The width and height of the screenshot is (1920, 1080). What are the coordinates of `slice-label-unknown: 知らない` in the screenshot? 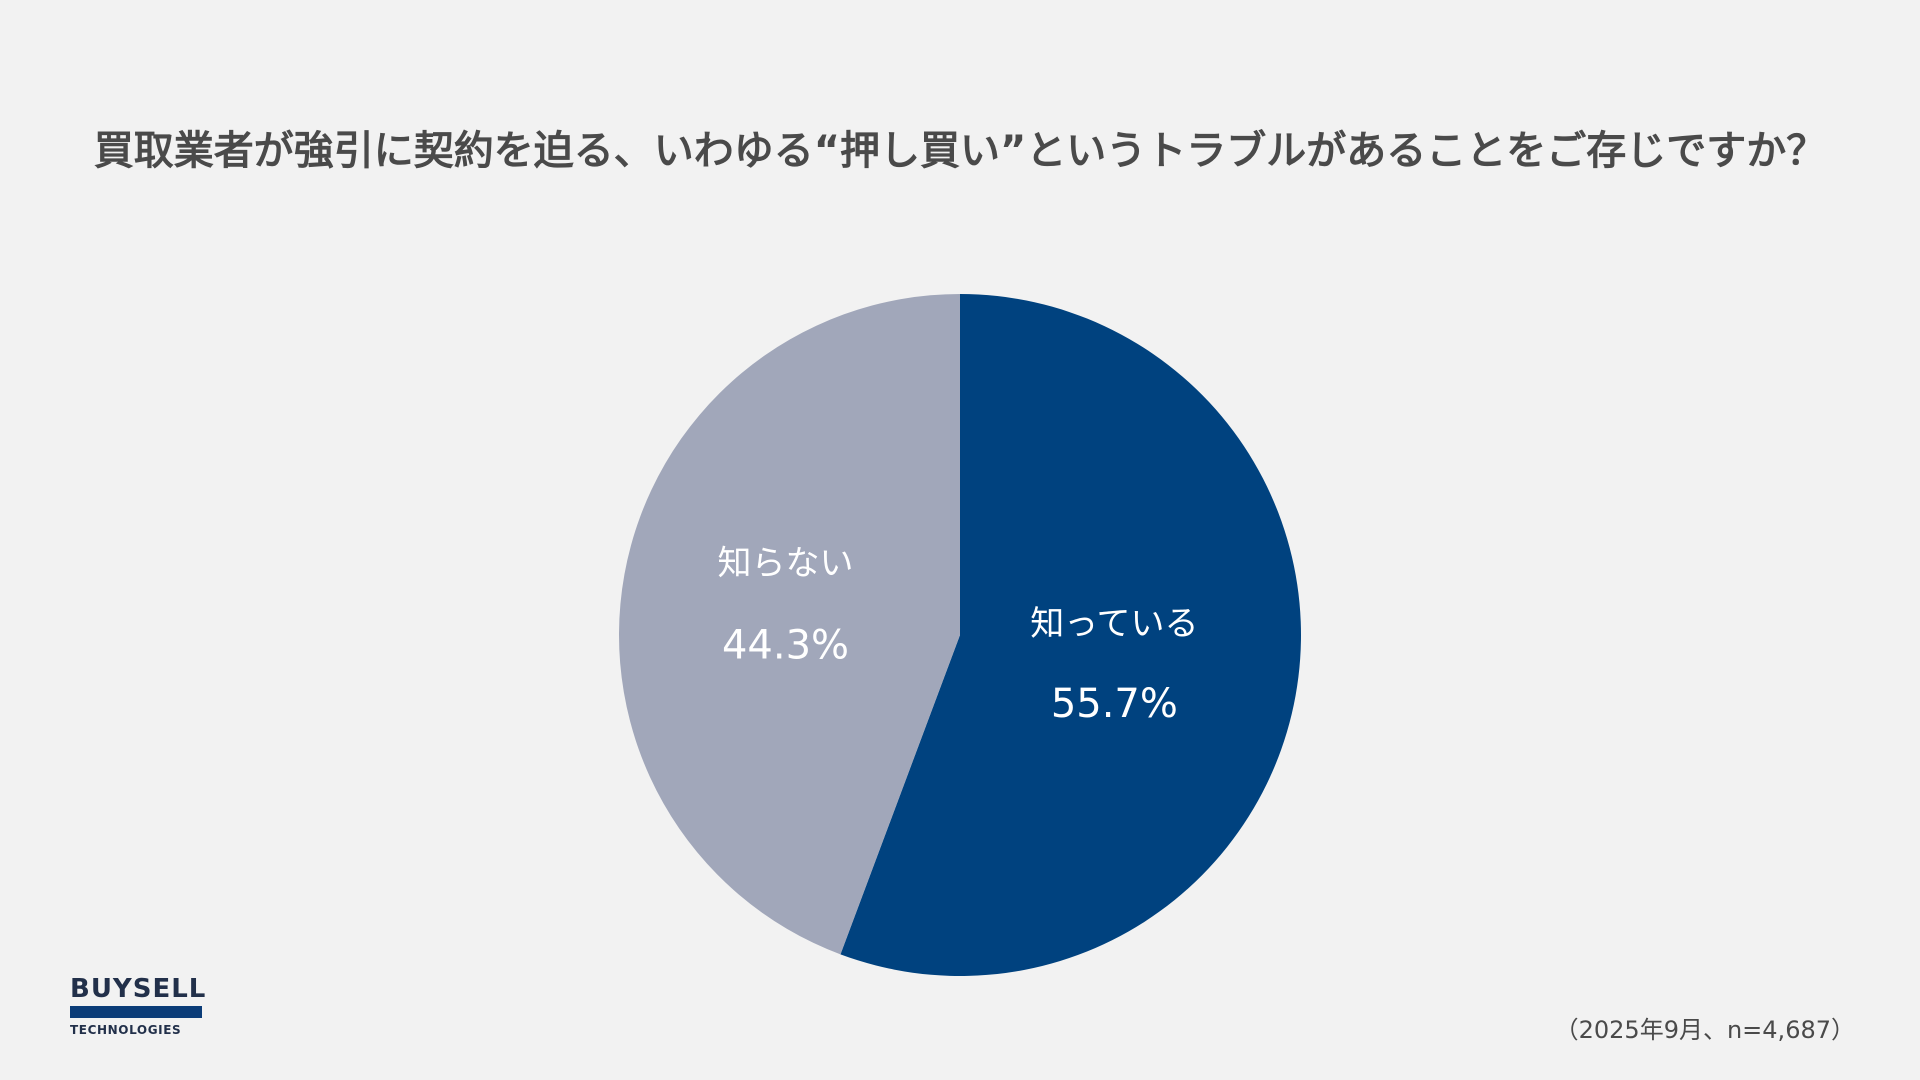 It's located at (786, 563).